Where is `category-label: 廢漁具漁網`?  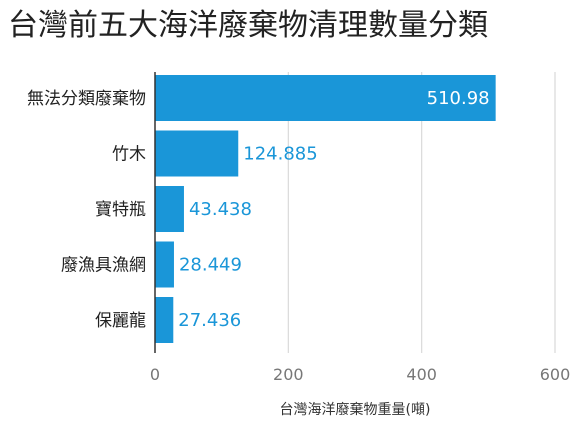
category-label: 廢漁具漁網 is located at coordinates (103, 266).